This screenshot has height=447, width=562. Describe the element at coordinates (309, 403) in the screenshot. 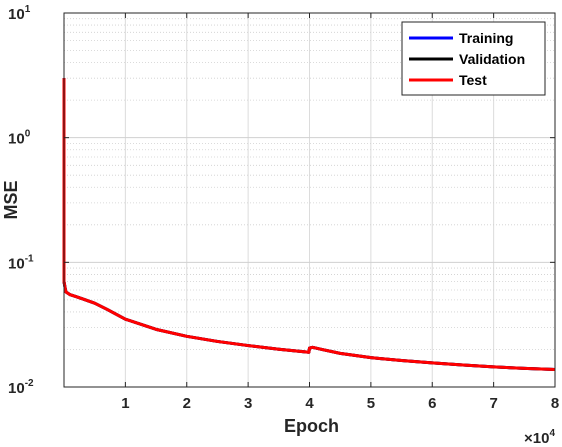

I see `x-tick-label: 4` at that location.